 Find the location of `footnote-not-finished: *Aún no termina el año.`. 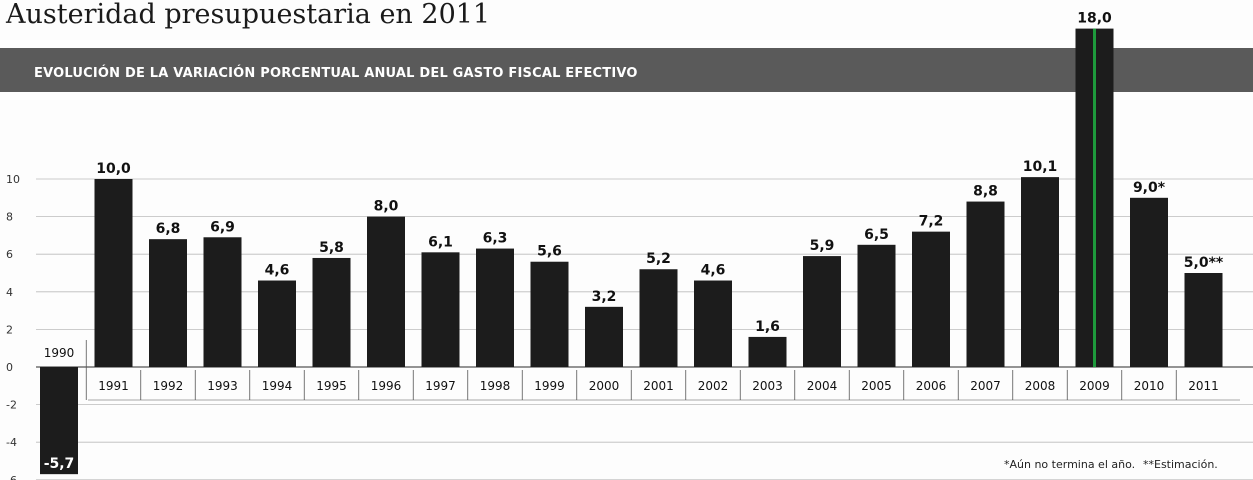

footnote-not-finished: *Aún no termina el año. is located at coordinates (1069, 464).